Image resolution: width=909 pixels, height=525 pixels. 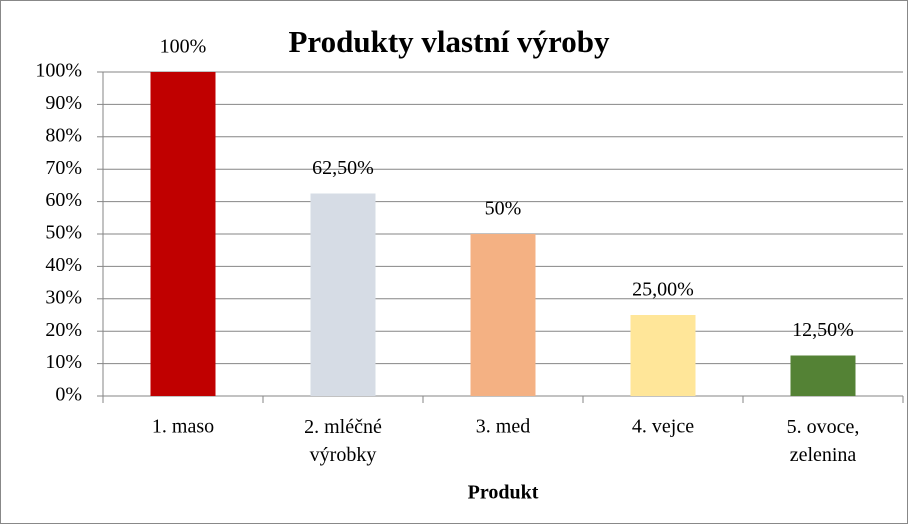 I want to click on y-tick-label: 60%, so click(x=63, y=200).